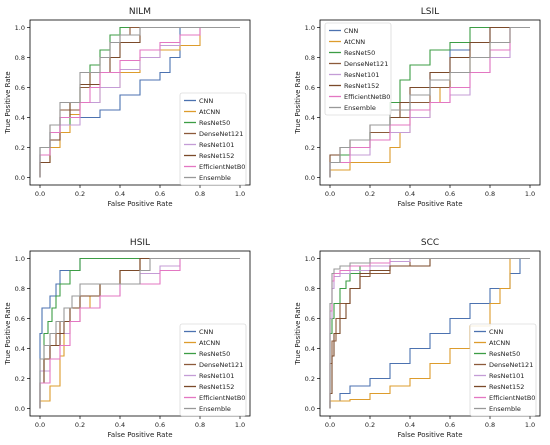 The image size is (550, 445). Describe the element at coordinates (140, 12) in the screenshot. I see `chart-title: NILM` at that location.